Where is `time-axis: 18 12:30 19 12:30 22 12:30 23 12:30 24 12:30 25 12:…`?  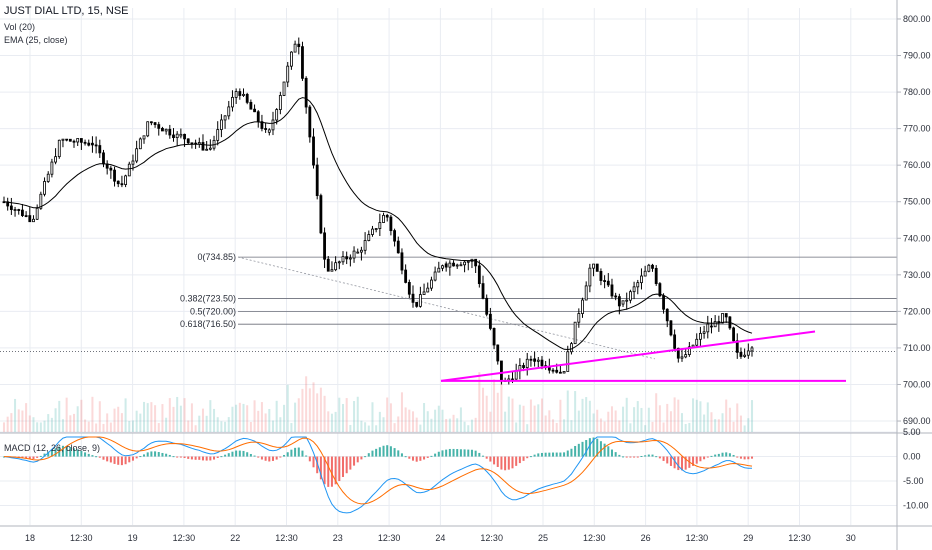
time-axis: 18 12:30 19 12:30 22 12:30 23 12:30 24 12:30 25 12:… is located at coordinates (440, 538).